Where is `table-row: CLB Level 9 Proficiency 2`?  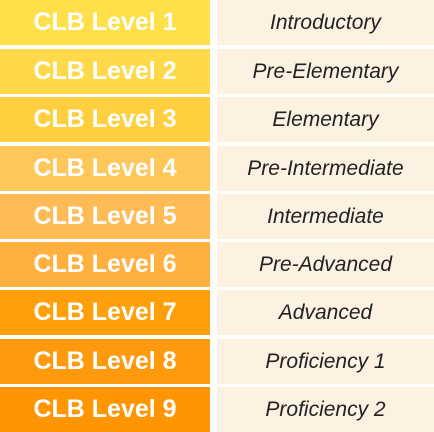 table-row: CLB Level 9 Proficiency 2 is located at coordinates (217, 409).